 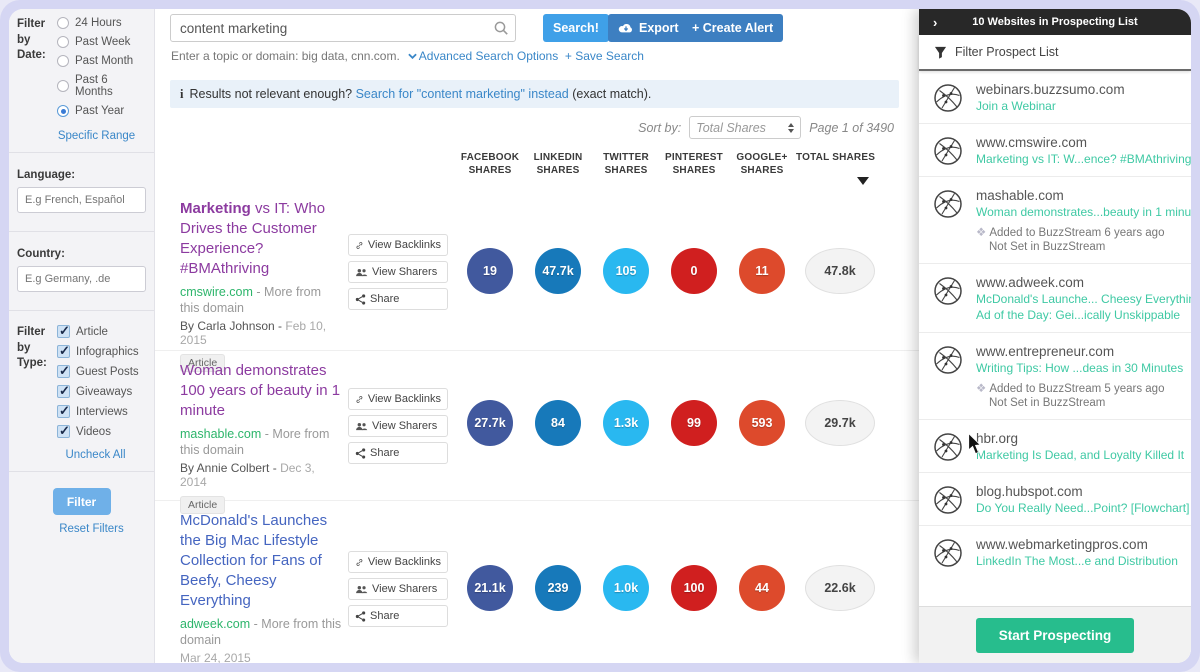 I want to click on googleplus-shares-count: 44, so click(x=762, y=588).